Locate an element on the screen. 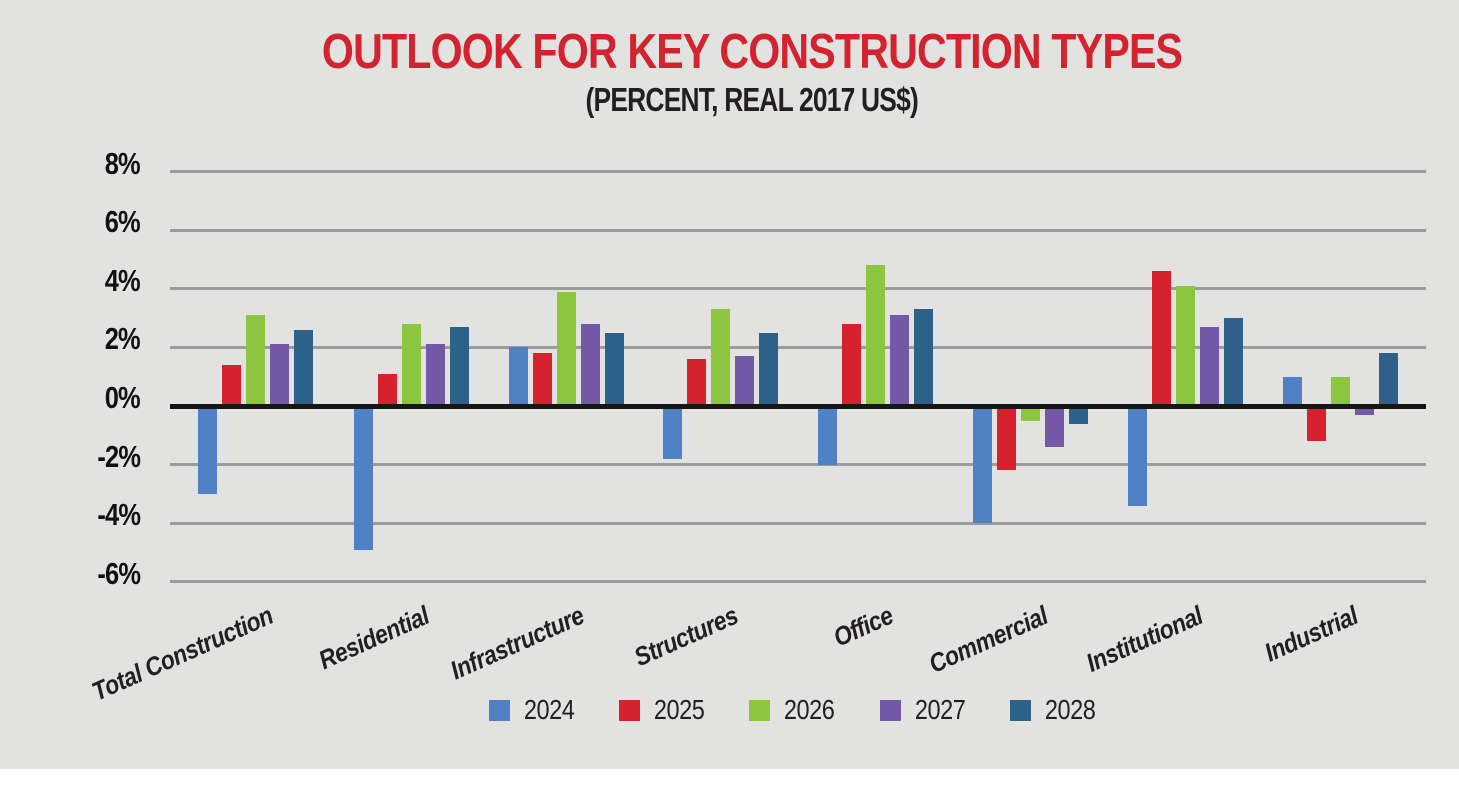  category-label-commercial: Commercial is located at coordinates (988, 639).